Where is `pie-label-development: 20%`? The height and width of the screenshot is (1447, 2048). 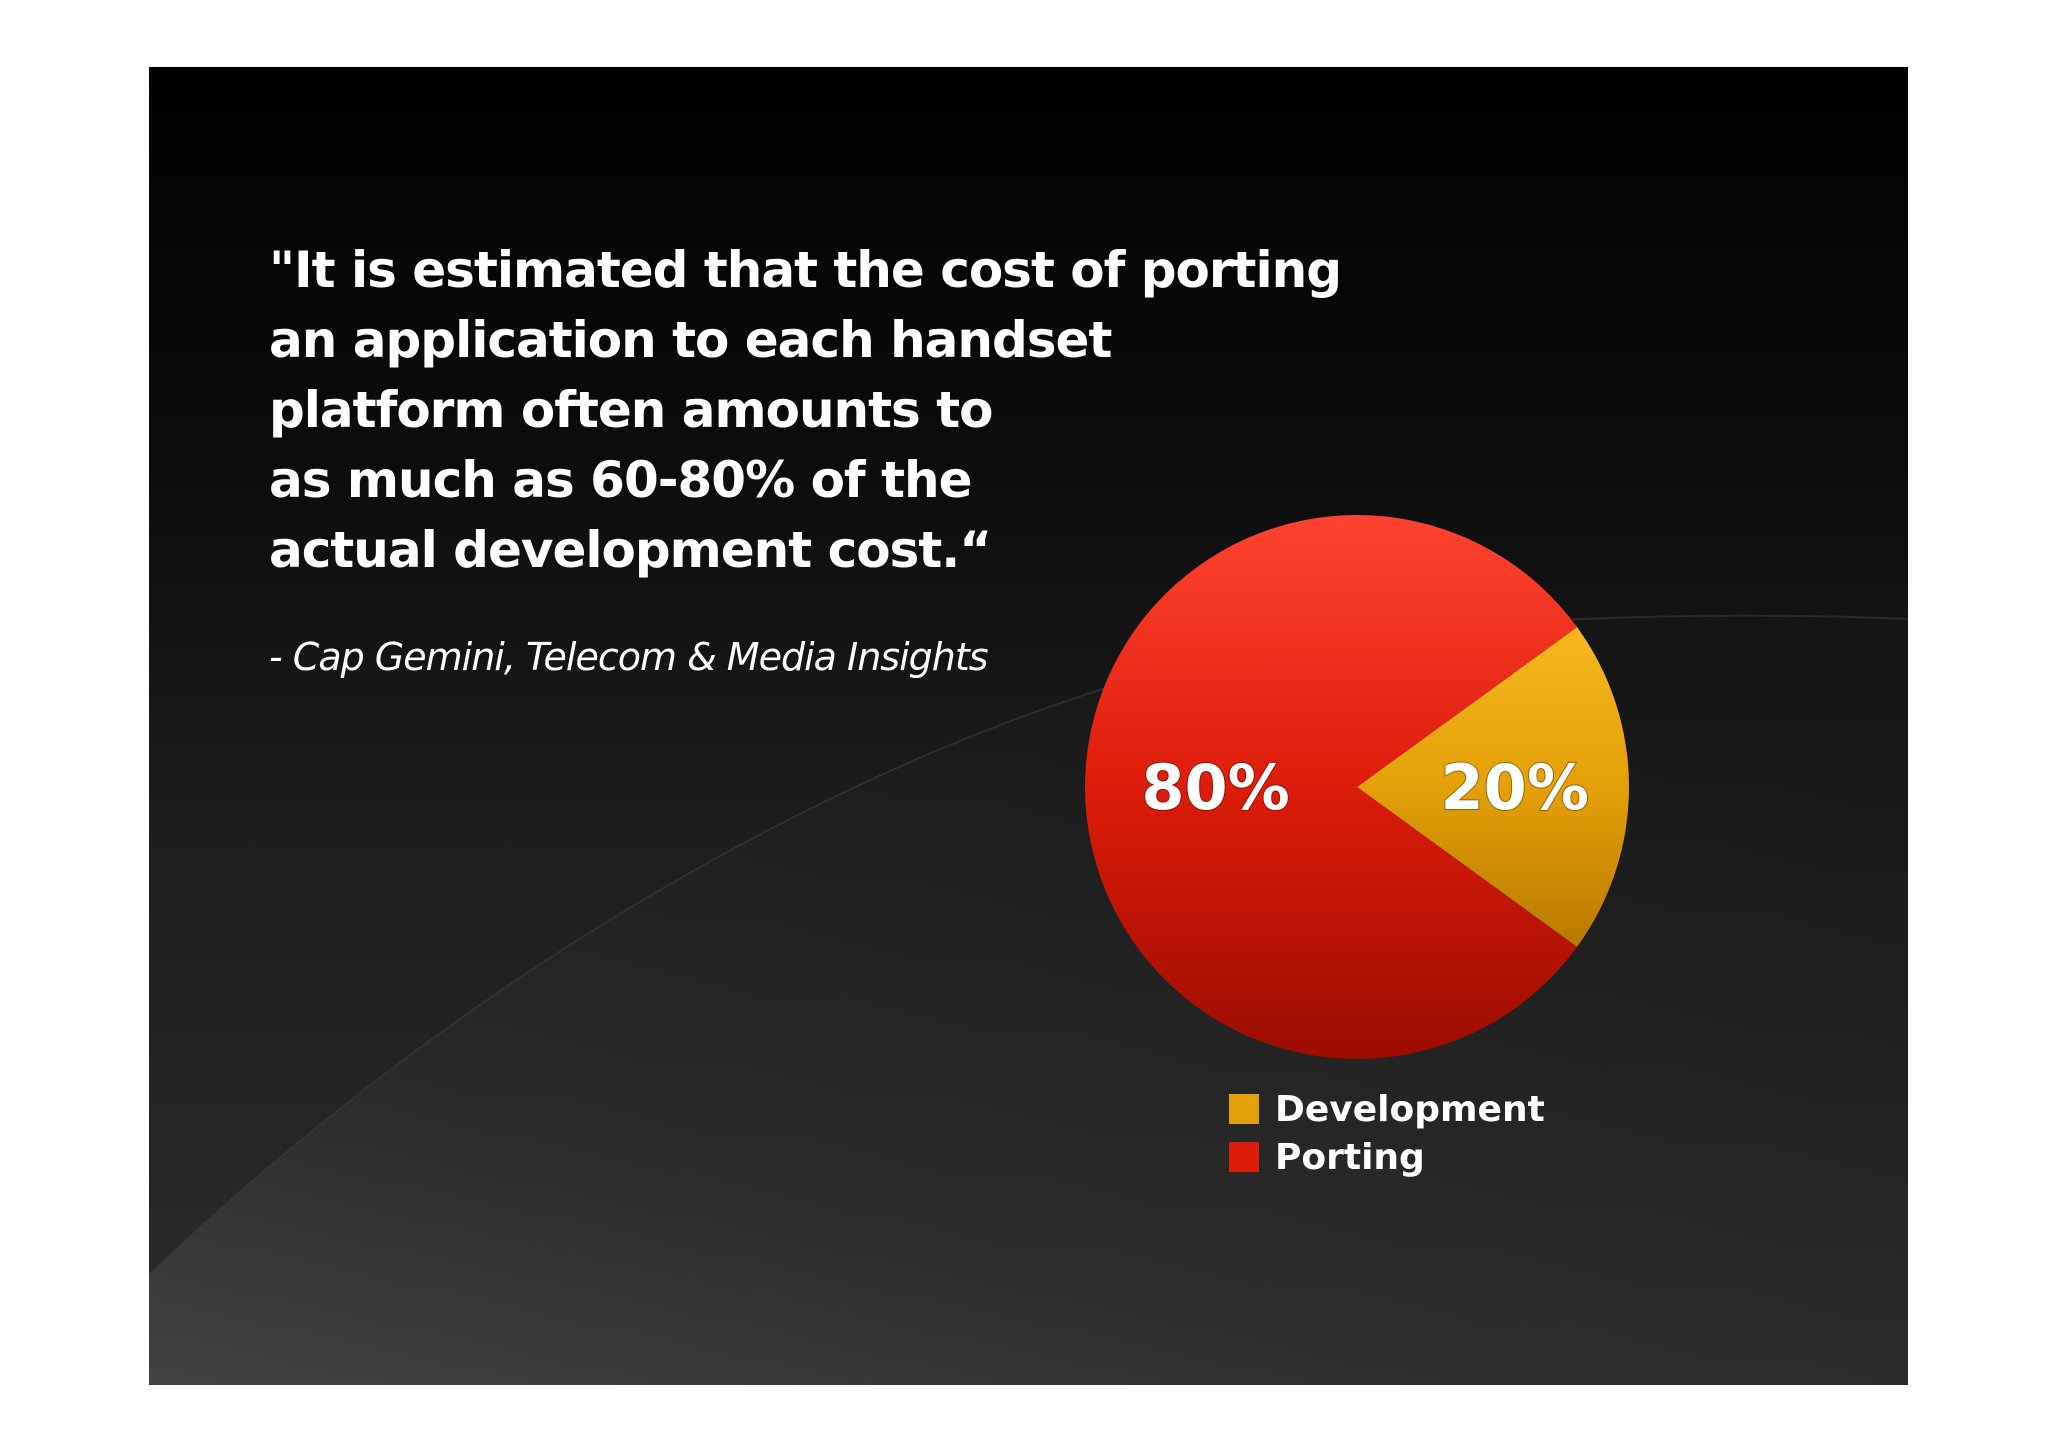 pie-label-development: 20% is located at coordinates (1515, 787).